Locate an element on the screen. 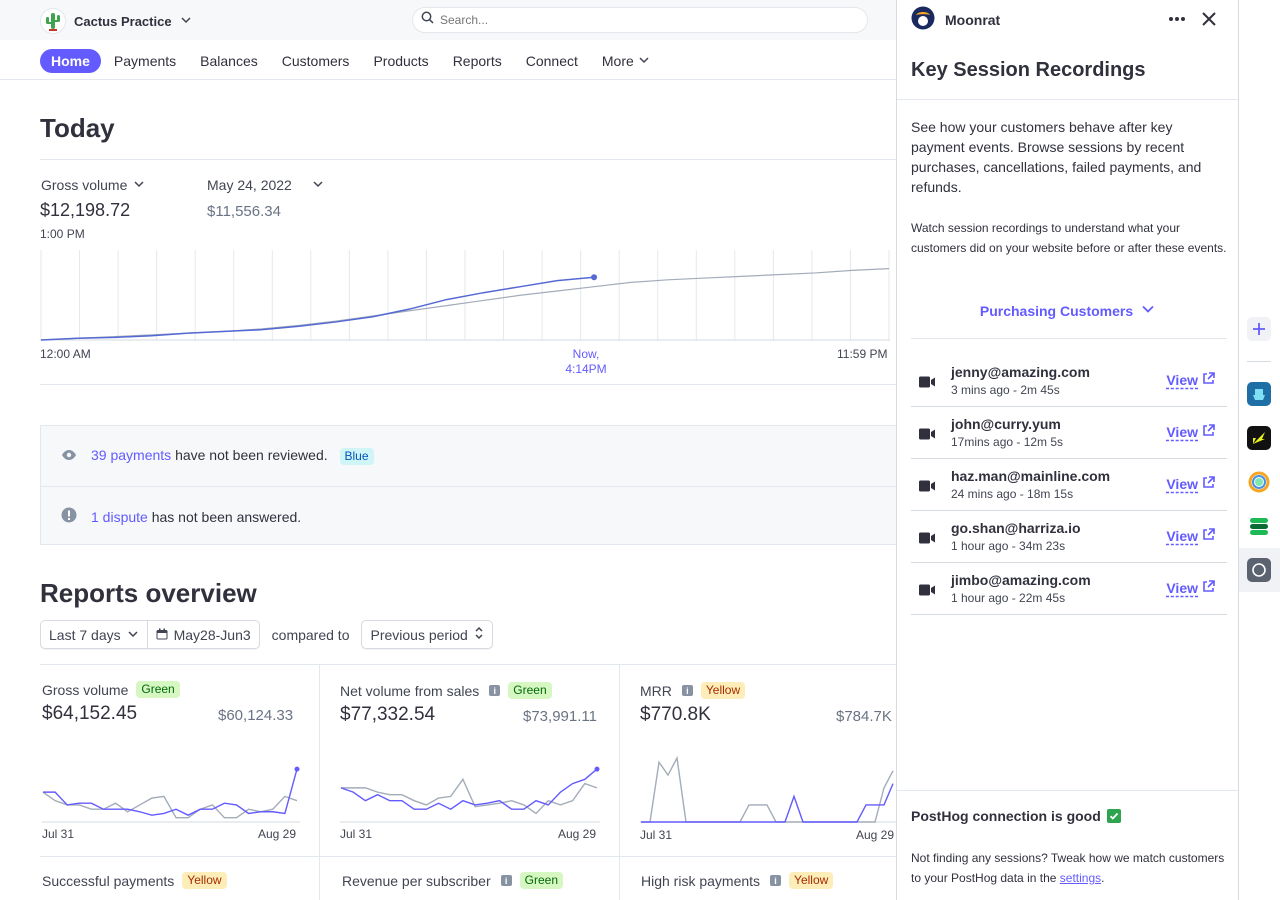 This screenshot has height=900, width=1280. card-successful-payments-title: Successful payments Yellow is located at coordinates (134, 880).